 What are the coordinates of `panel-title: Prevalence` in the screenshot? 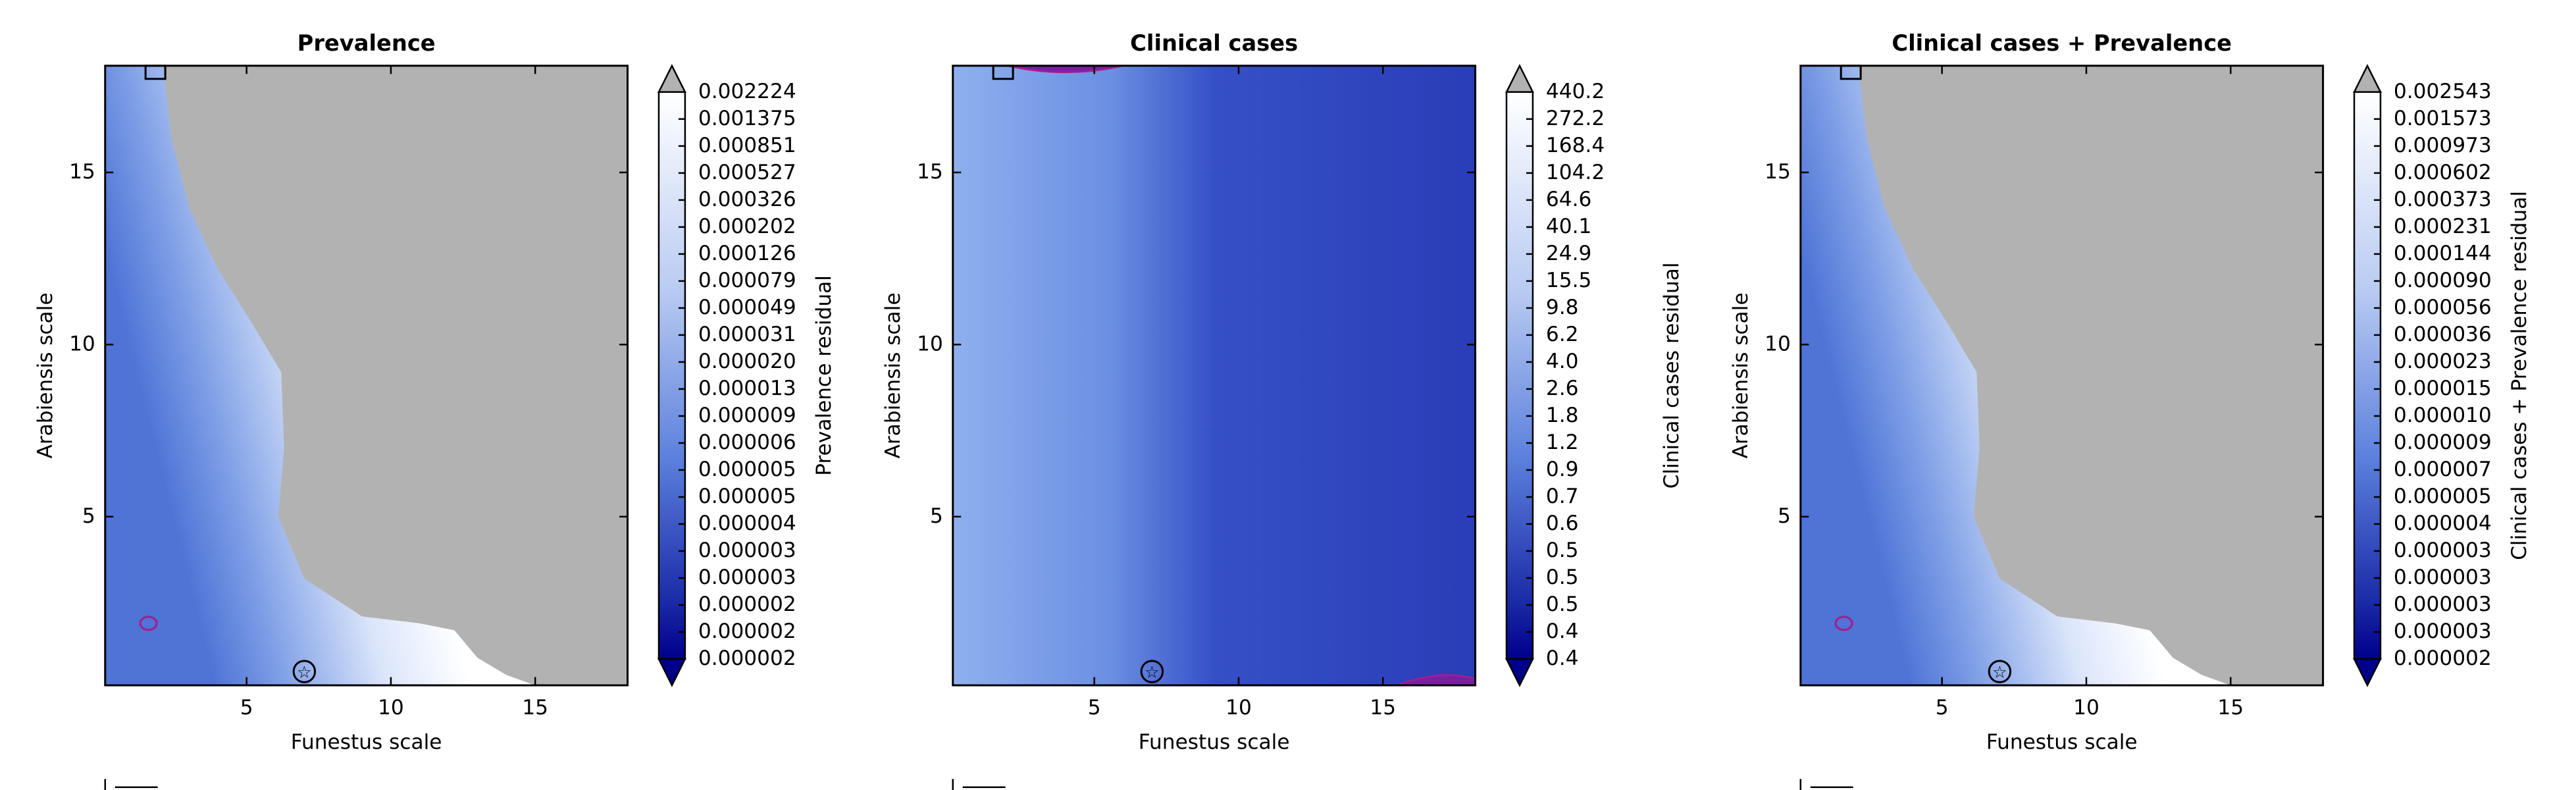 It's located at (366, 43).